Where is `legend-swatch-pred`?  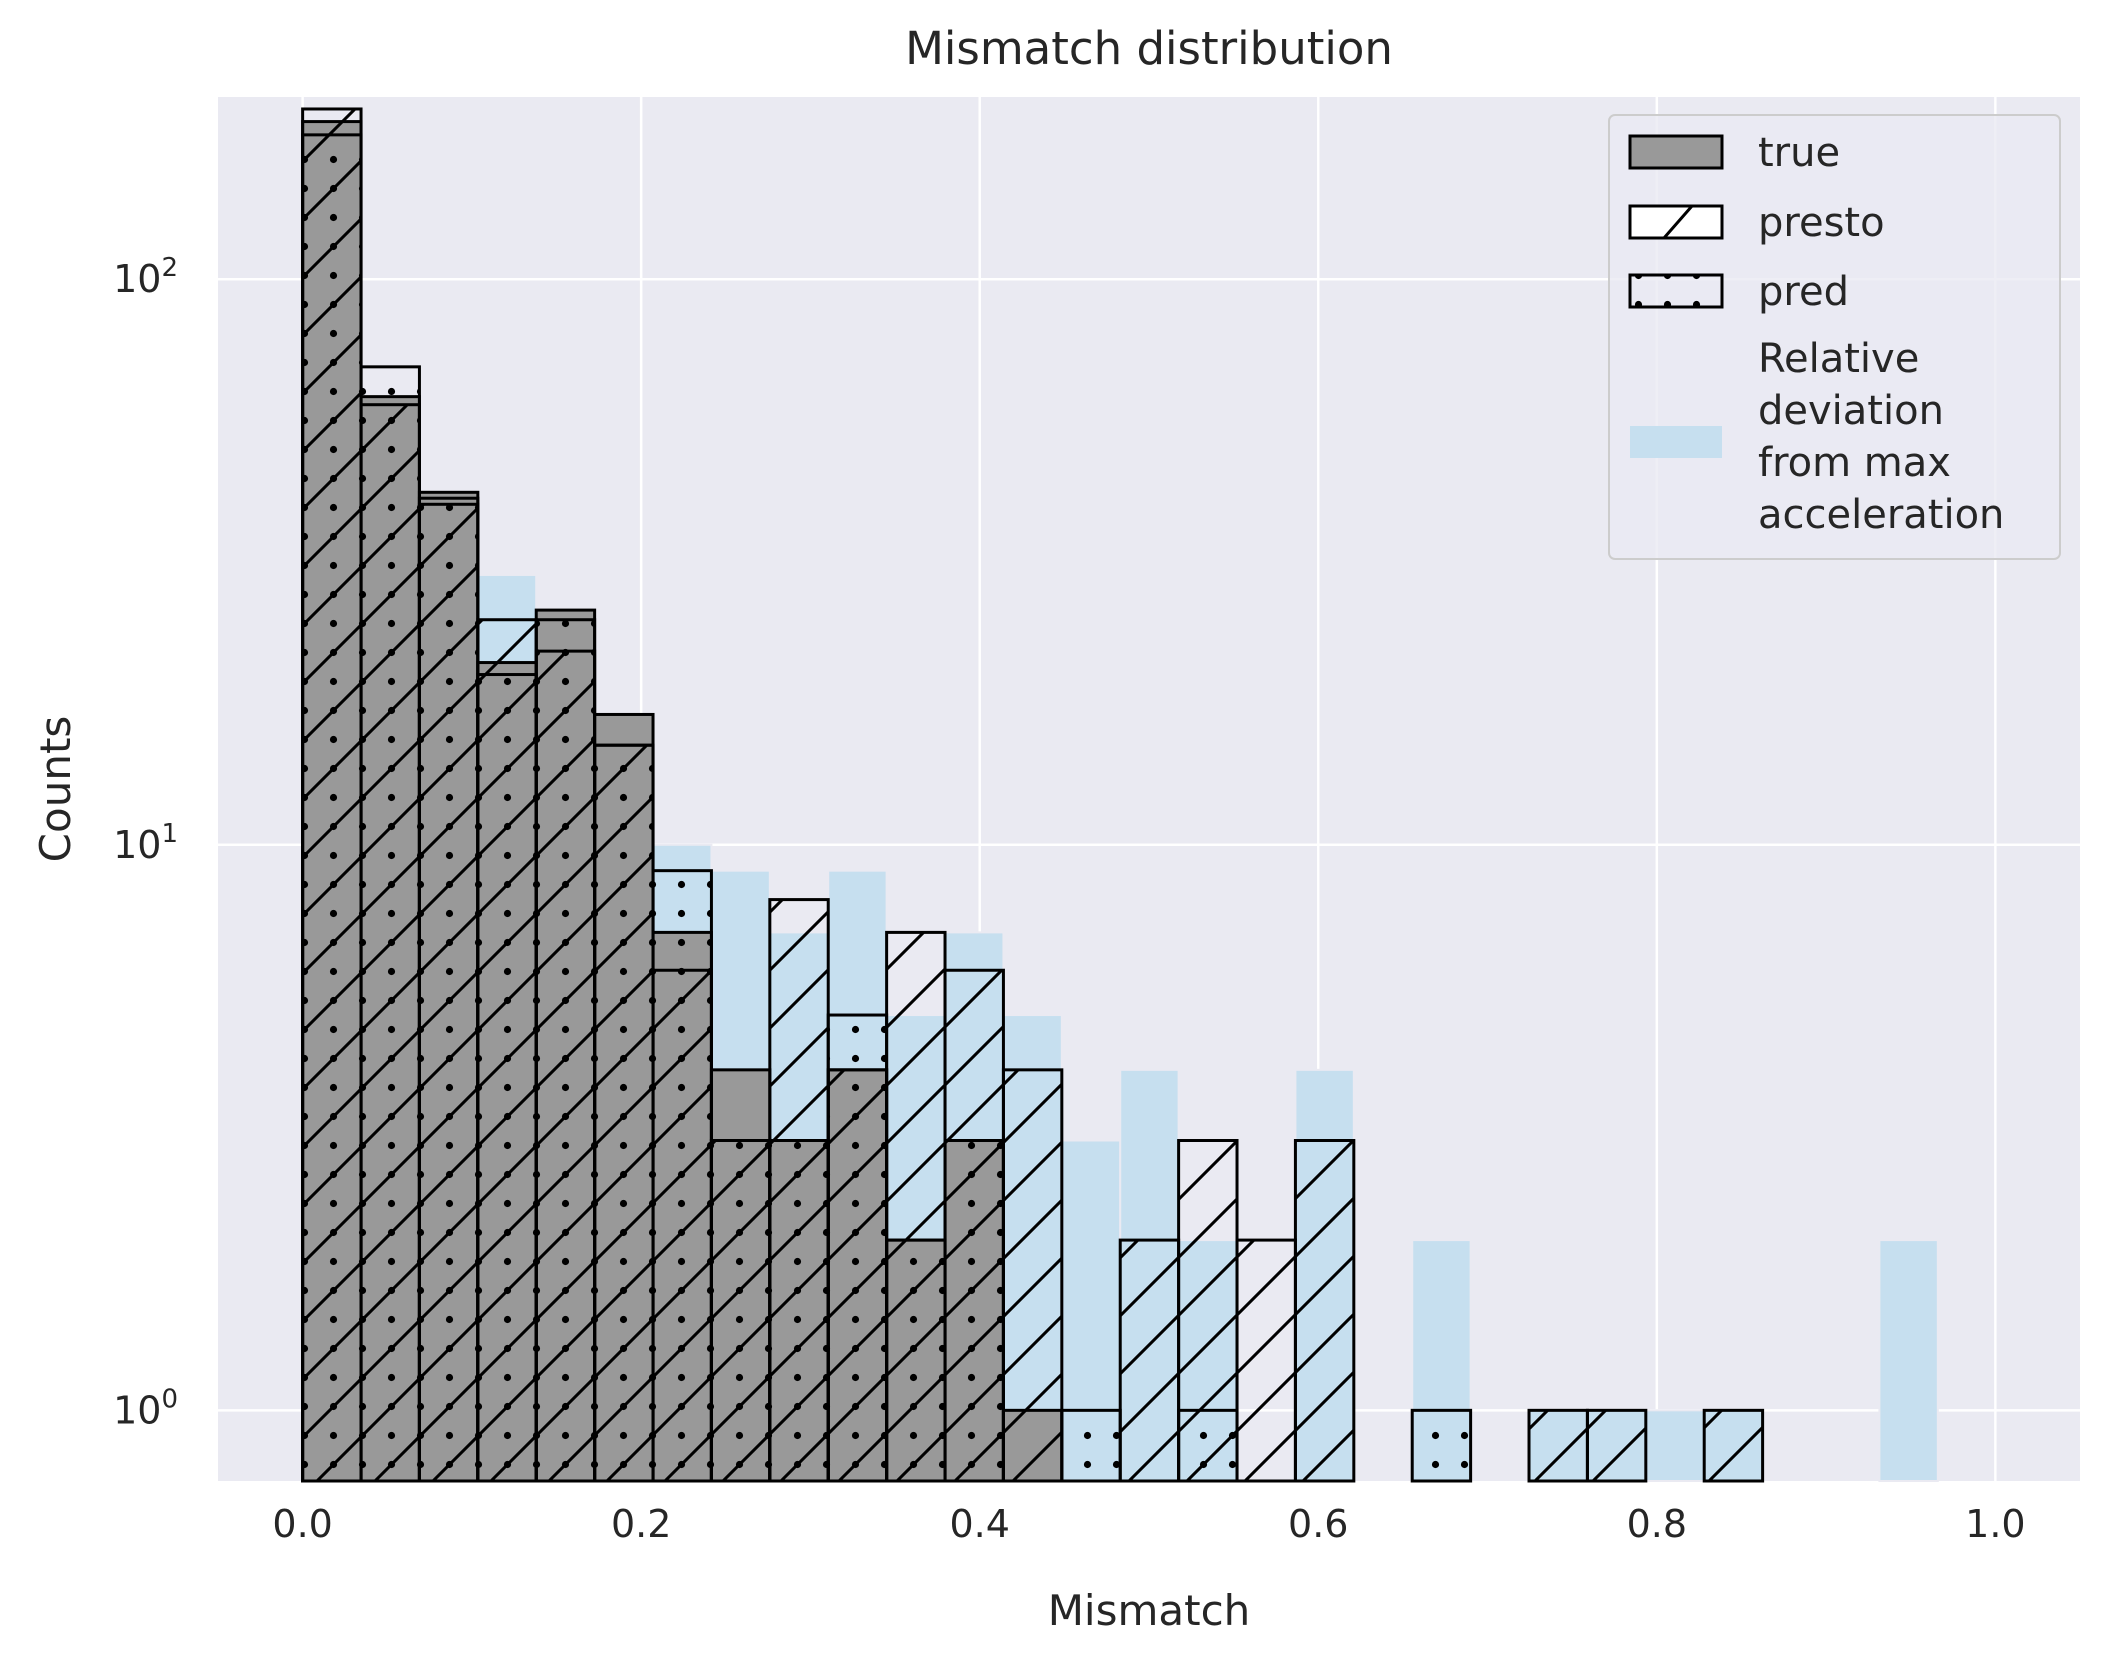
legend-swatch-pred is located at coordinates (1676, 291).